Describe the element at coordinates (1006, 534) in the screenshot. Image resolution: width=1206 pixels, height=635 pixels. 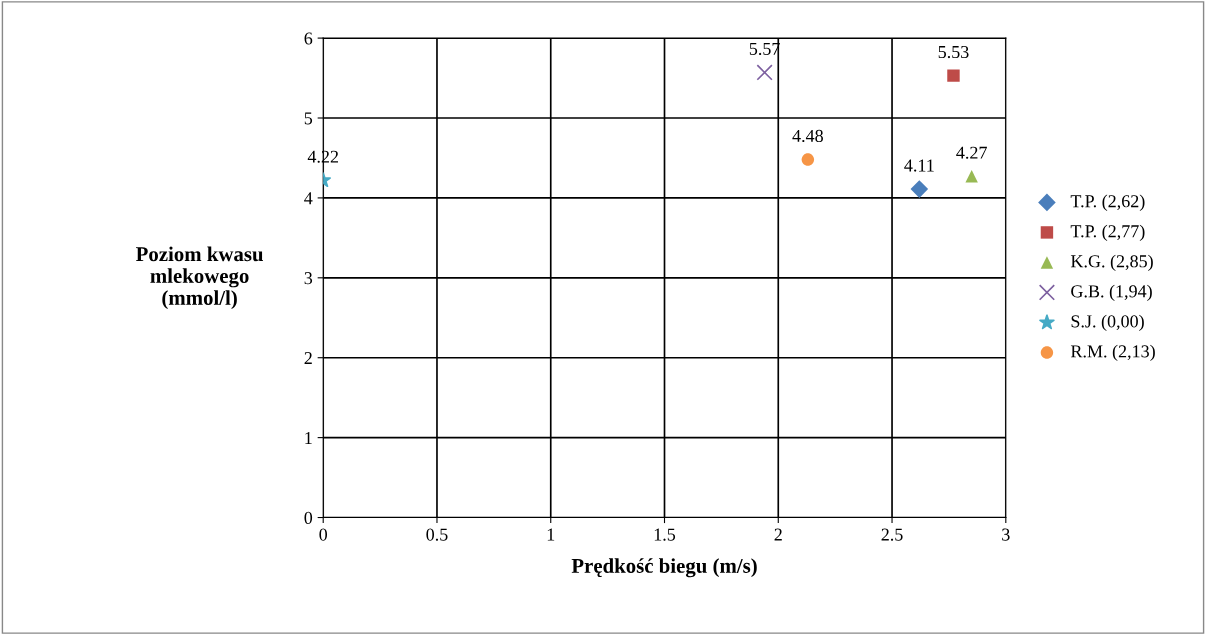
I see `x-tick-label: 3` at that location.